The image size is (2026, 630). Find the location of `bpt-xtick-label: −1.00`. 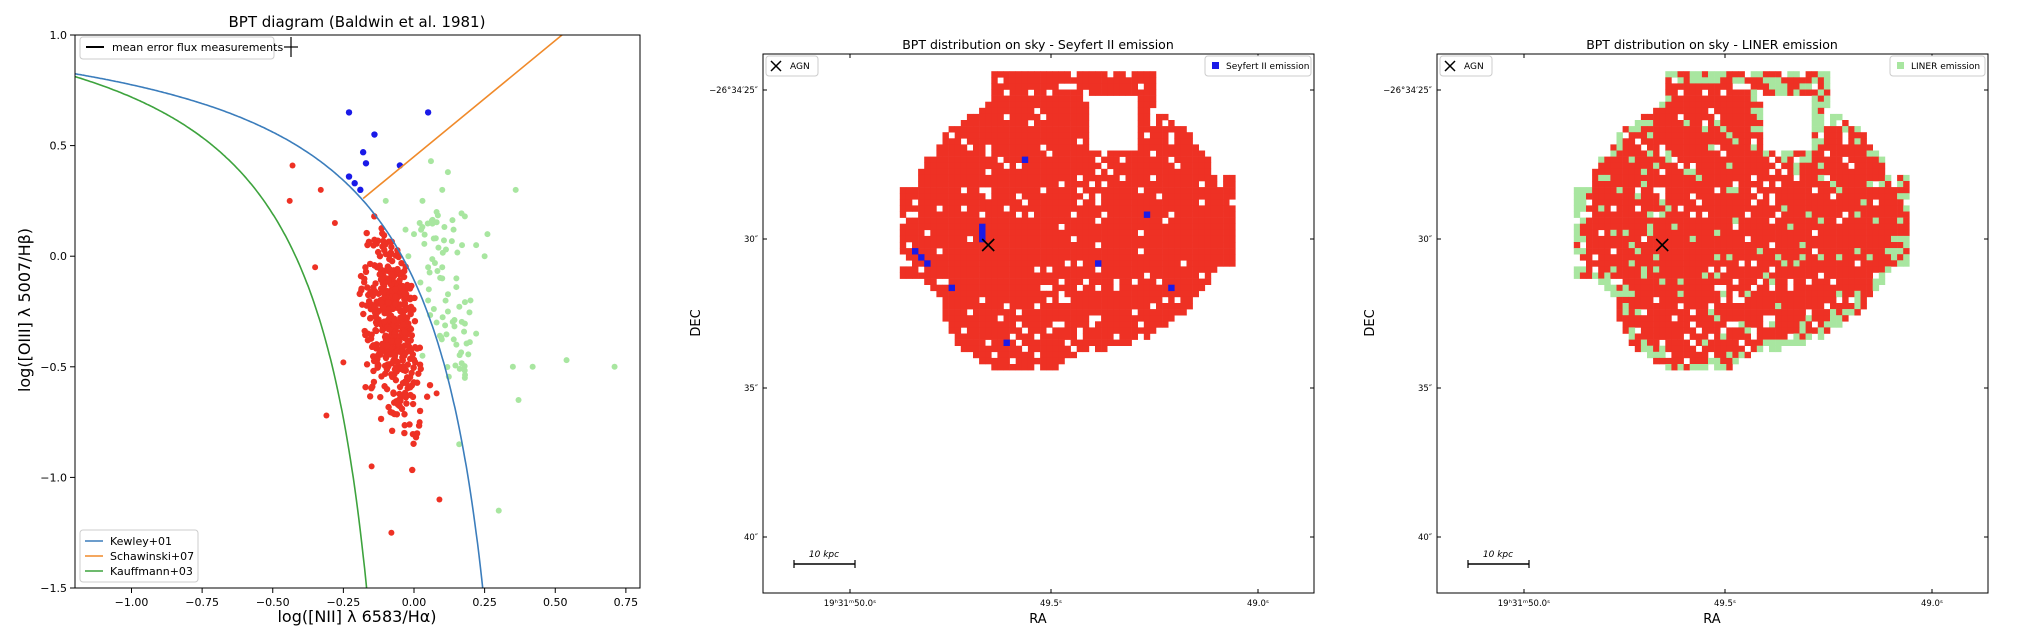

bpt-xtick-label: −1.00 is located at coordinates (132, 602).